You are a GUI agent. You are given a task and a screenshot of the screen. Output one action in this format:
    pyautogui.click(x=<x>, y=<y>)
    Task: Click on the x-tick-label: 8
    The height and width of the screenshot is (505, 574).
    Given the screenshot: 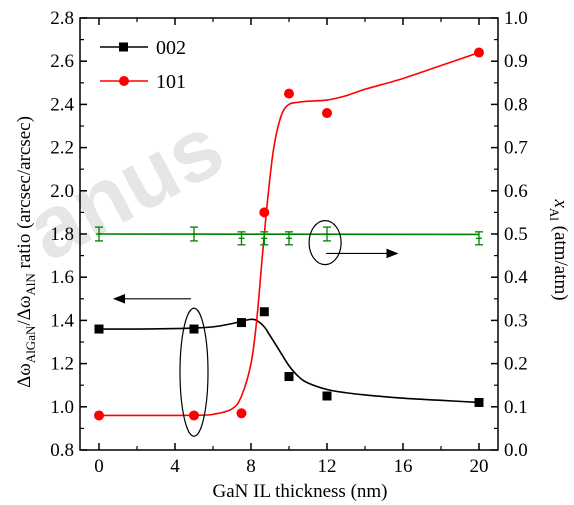 What is the action you would take?
    pyautogui.click(x=251, y=466)
    